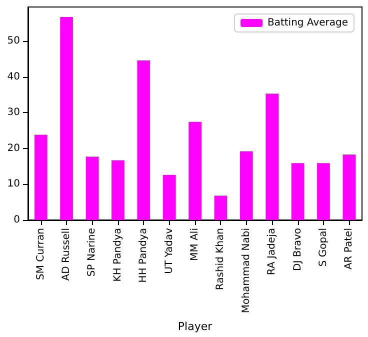 This screenshot has width=368, height=337. I want to click on x-tick-label: Mohammad Nabi, so click(246, 271).